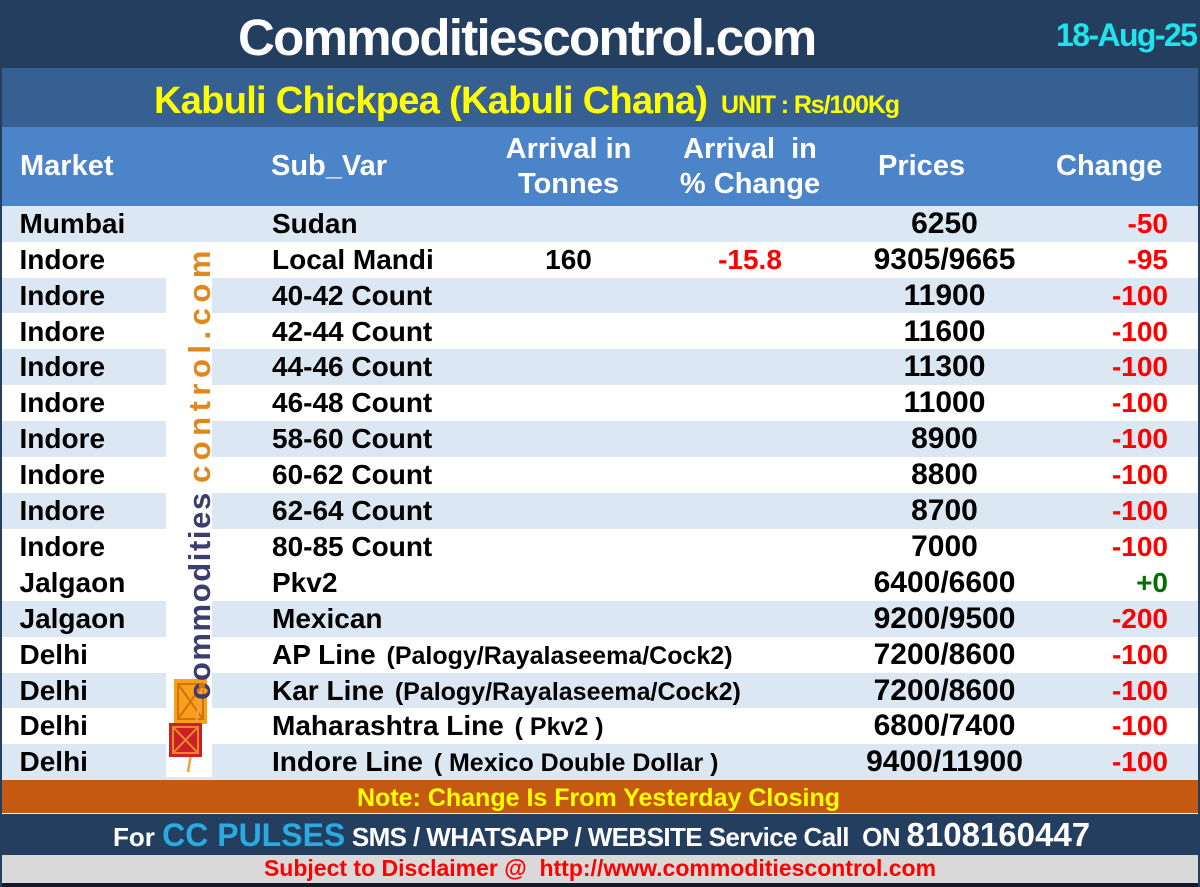 The width and height of the screenshot is (1200, 887). I want to click on svg-text: commodities, so click(197, 595).